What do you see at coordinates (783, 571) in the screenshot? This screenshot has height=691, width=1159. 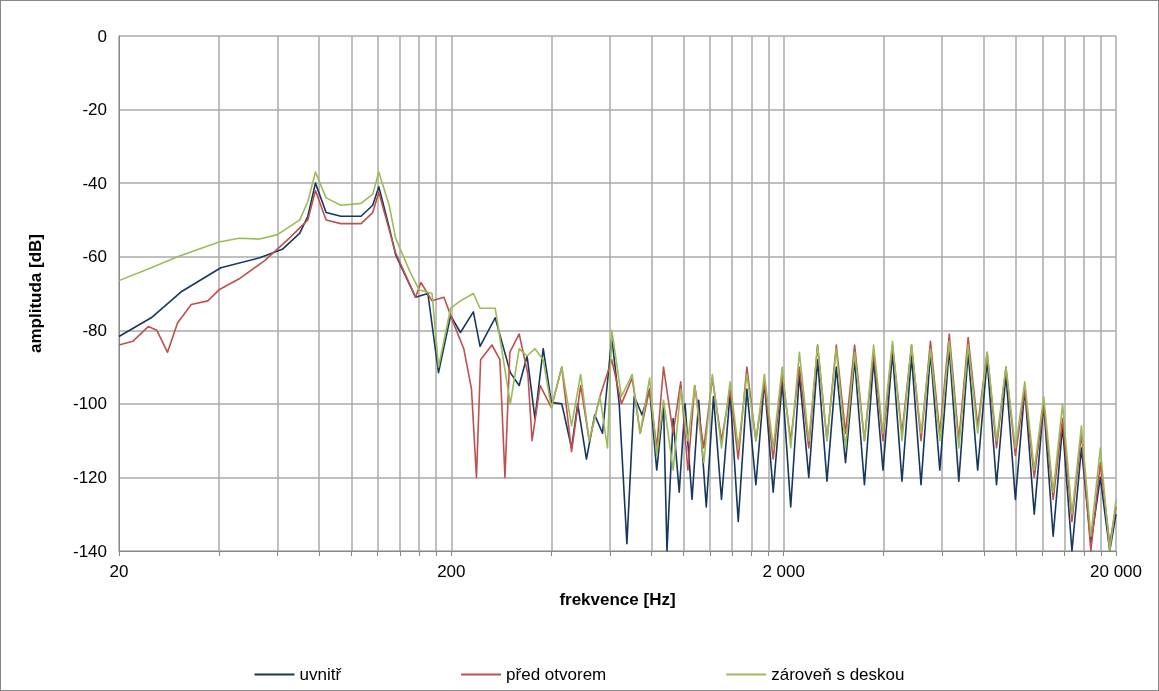 I see `x-tick-label: 2 000` at bounding box center [783, 571].